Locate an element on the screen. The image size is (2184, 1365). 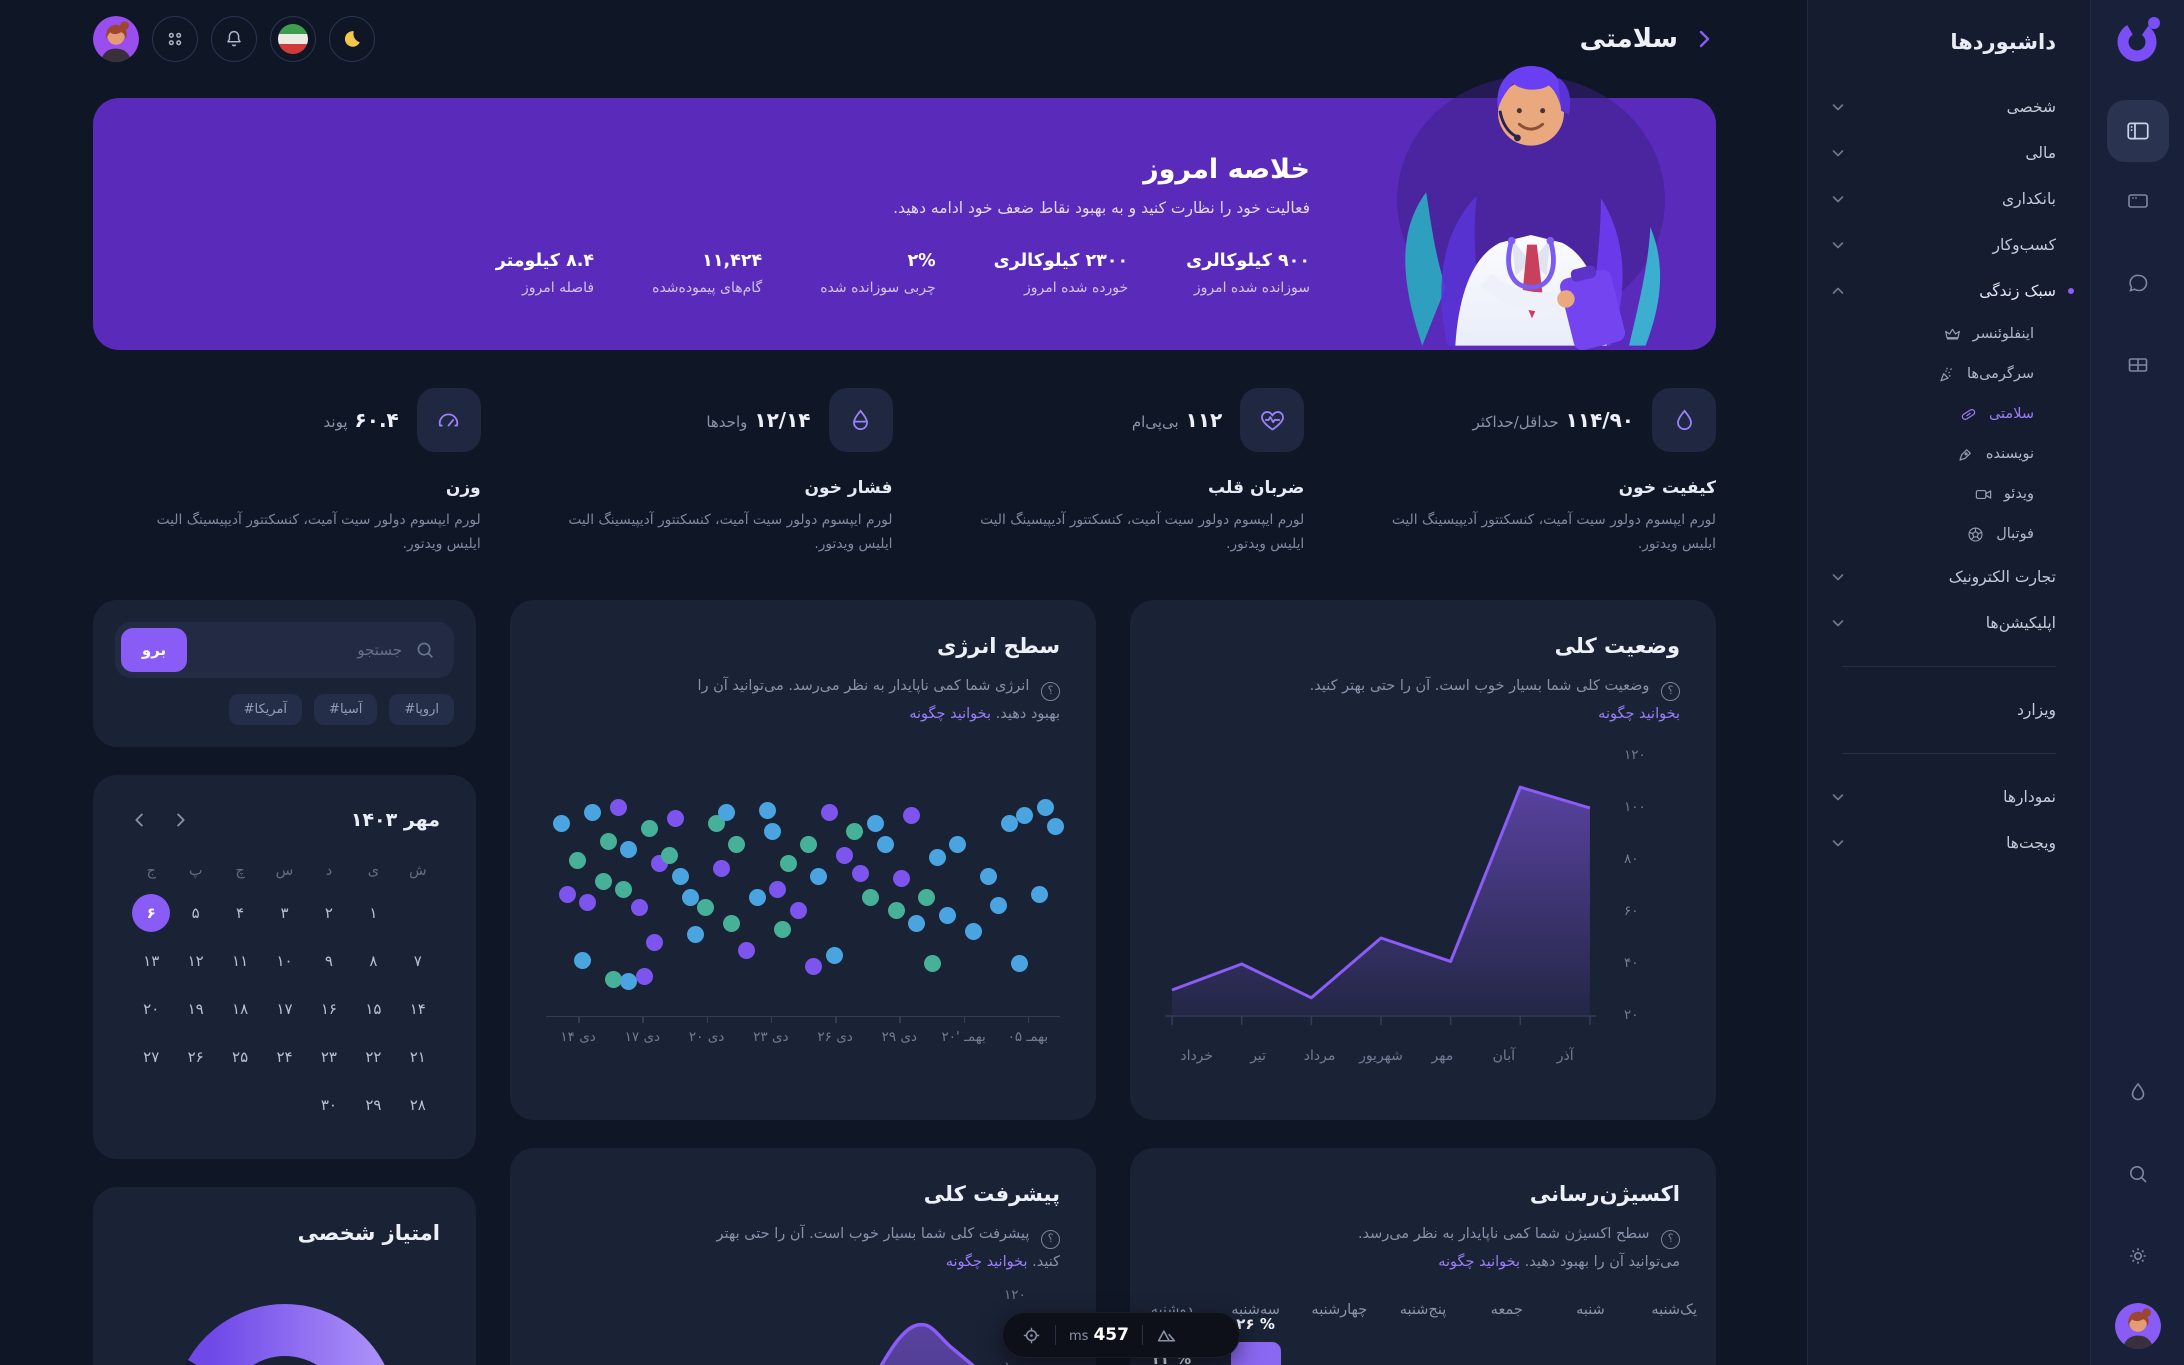
calendar-day: ۲۹ is located at coordinates (373, 1105).